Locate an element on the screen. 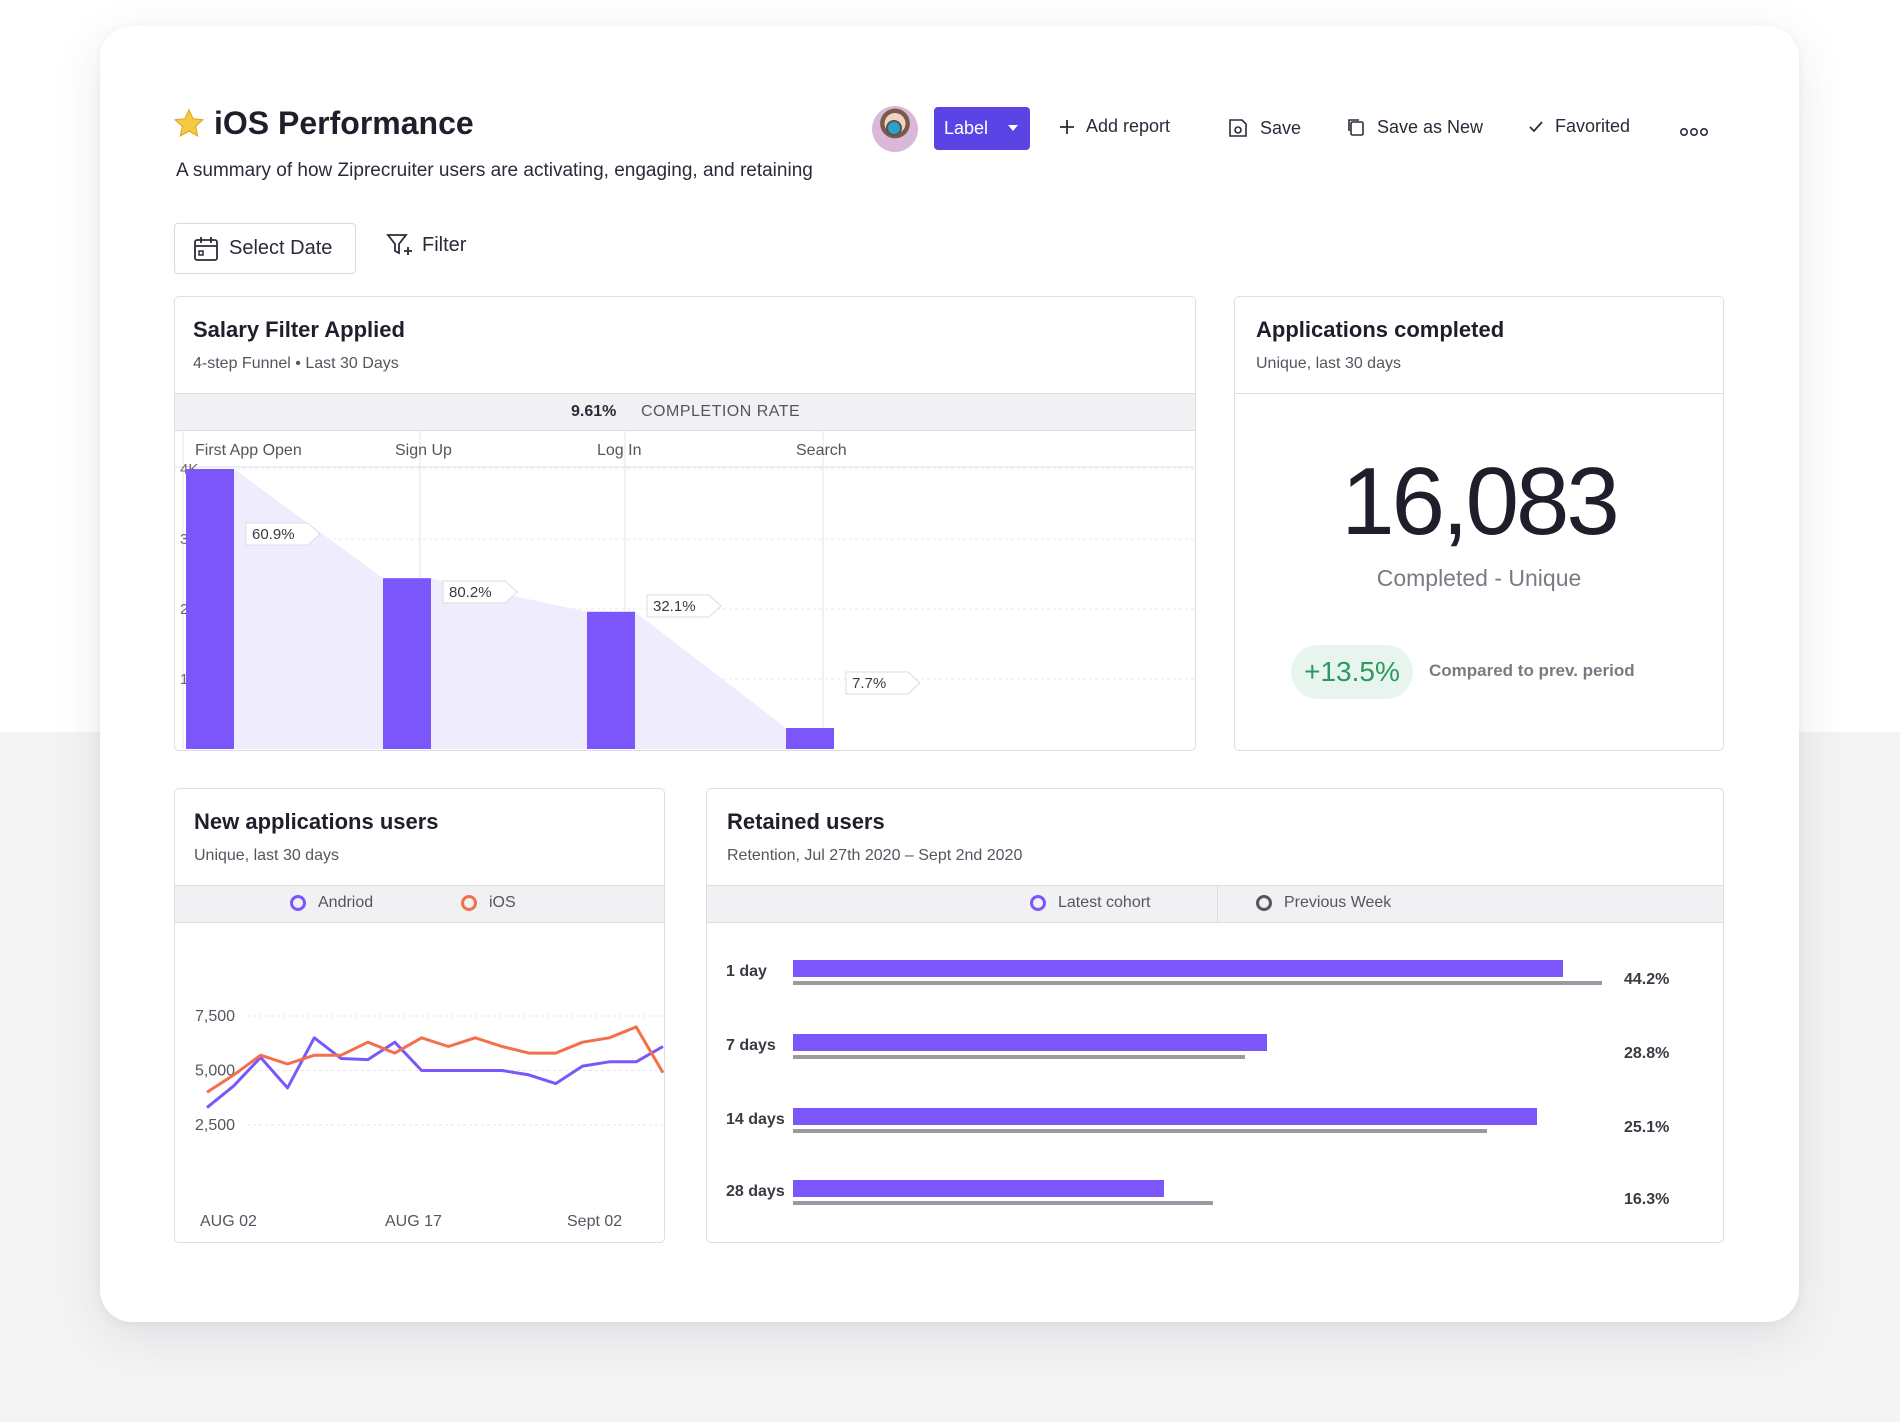 The image size is (1900, 1422). favorited-label: Favorited is located at coordinates (1593, 126).